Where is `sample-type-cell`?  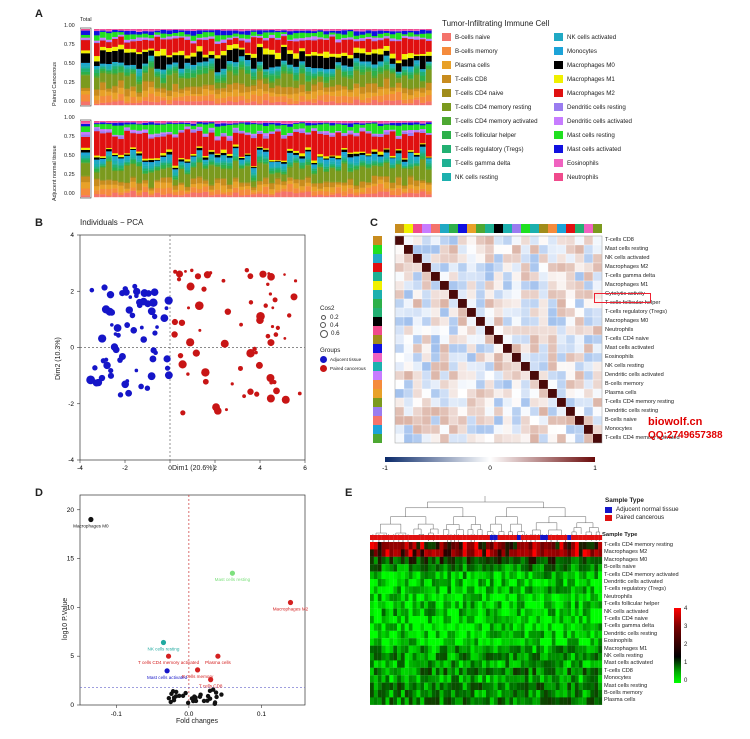
sample-type-cell is located at coordinates (503, 537).